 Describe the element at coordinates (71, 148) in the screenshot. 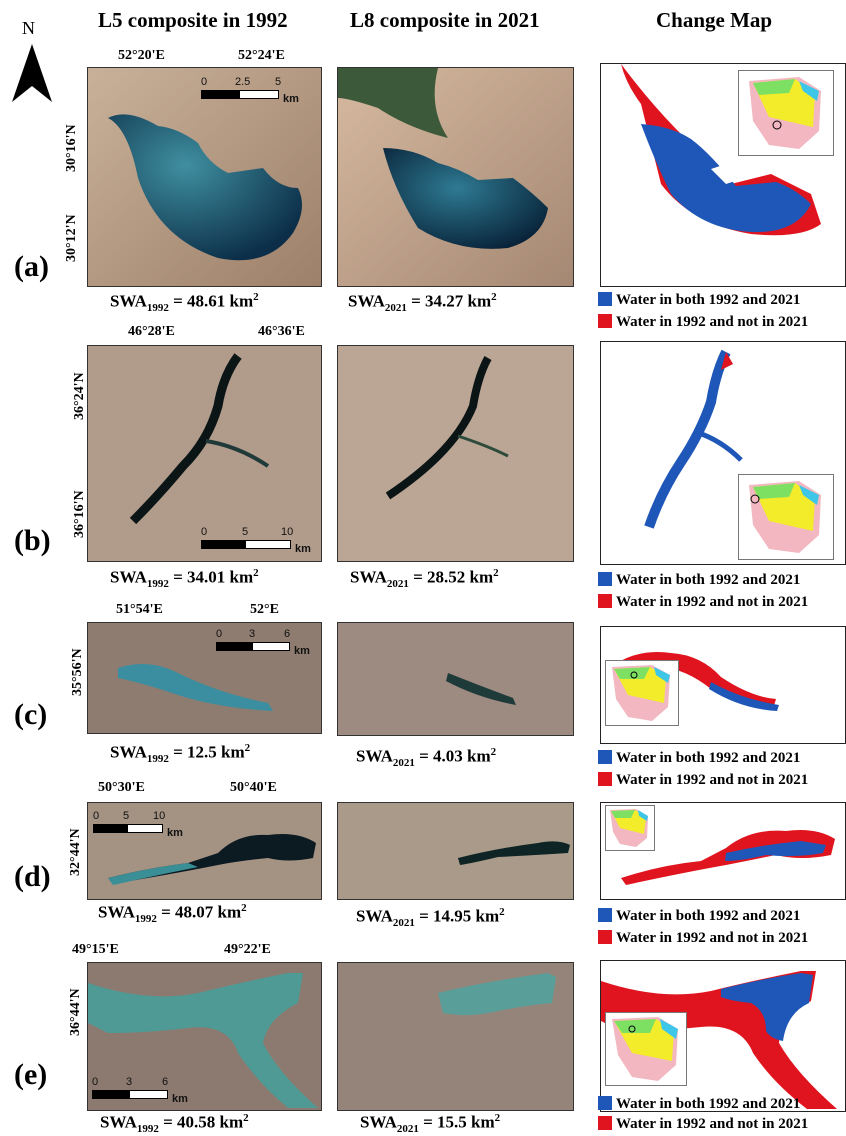

I see `lat-label-a1: 30°16'N` at that location.